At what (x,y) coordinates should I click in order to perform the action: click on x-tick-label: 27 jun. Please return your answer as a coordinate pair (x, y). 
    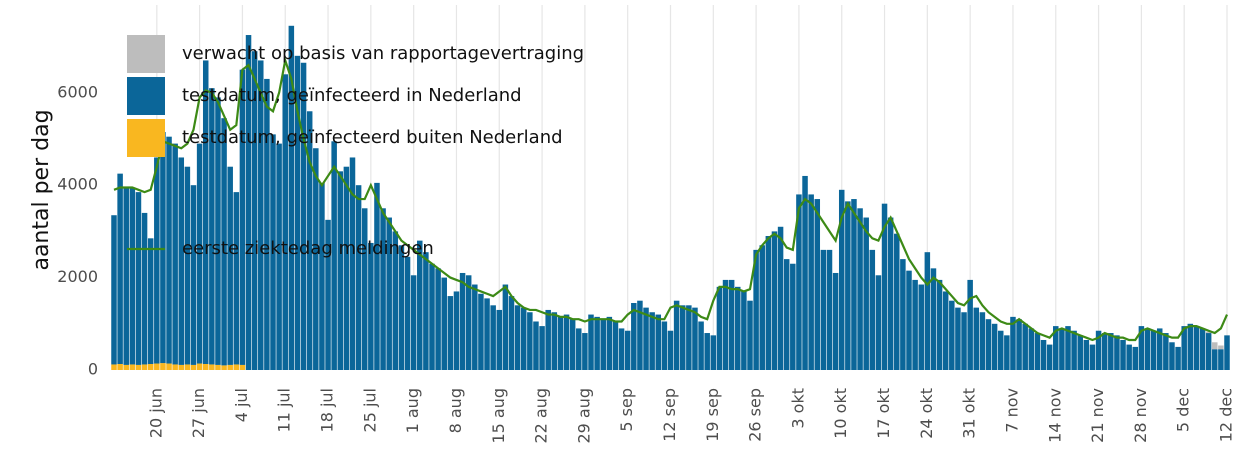
    Looking at the image, I should click on (198, 413).